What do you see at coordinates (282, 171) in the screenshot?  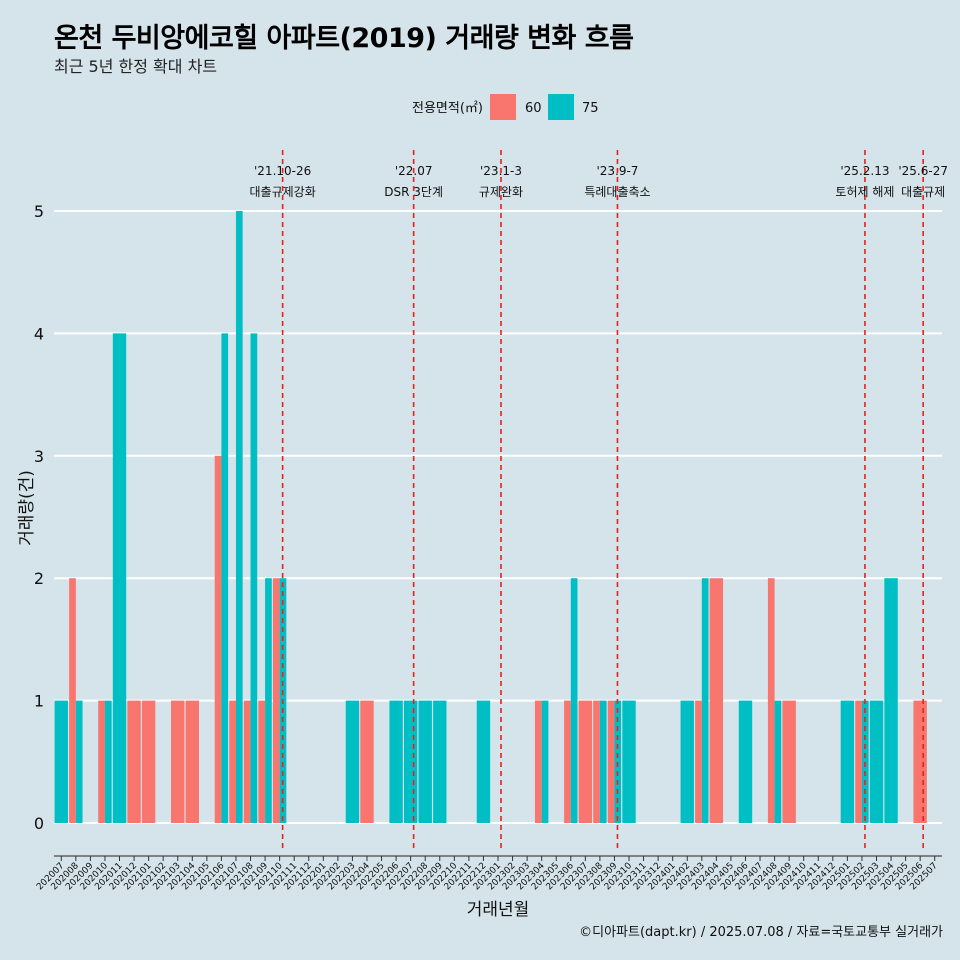 I see `event-date: '21.10-26` at bounding box center [282, 171].